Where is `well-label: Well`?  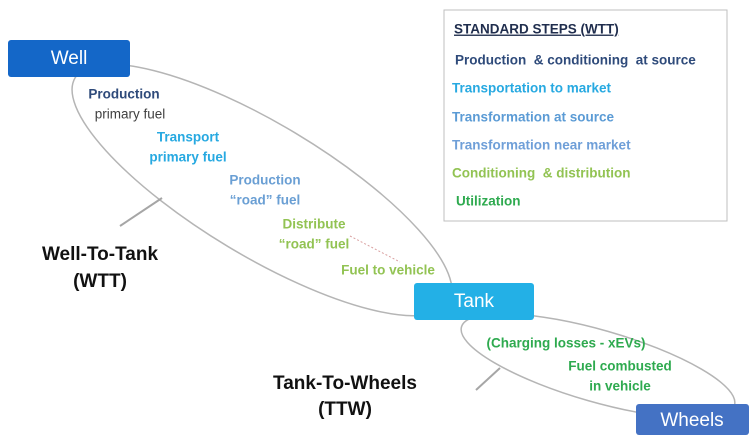
well-label: Well is located at coordinates (69, 58).